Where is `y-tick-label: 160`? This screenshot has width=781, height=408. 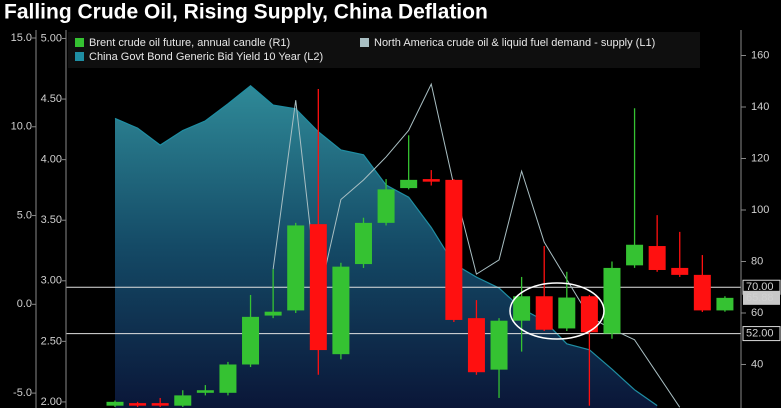
y-tick-label: 160 is located at coordinates (760, 55).